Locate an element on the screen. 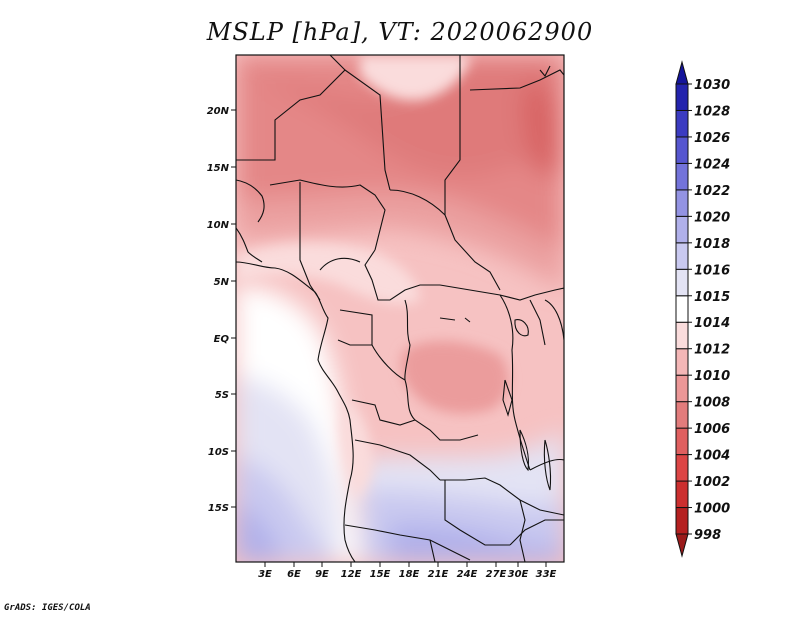  lon-label: 18E is located at coordinates (409, 574).